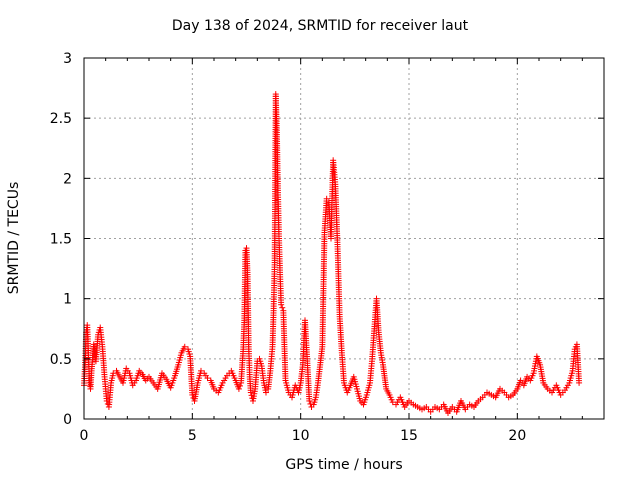  What do you see at coordinates (67, 420) in the screenshot?
I see `y-tick-label: 0` at bounding box center [67, 420].